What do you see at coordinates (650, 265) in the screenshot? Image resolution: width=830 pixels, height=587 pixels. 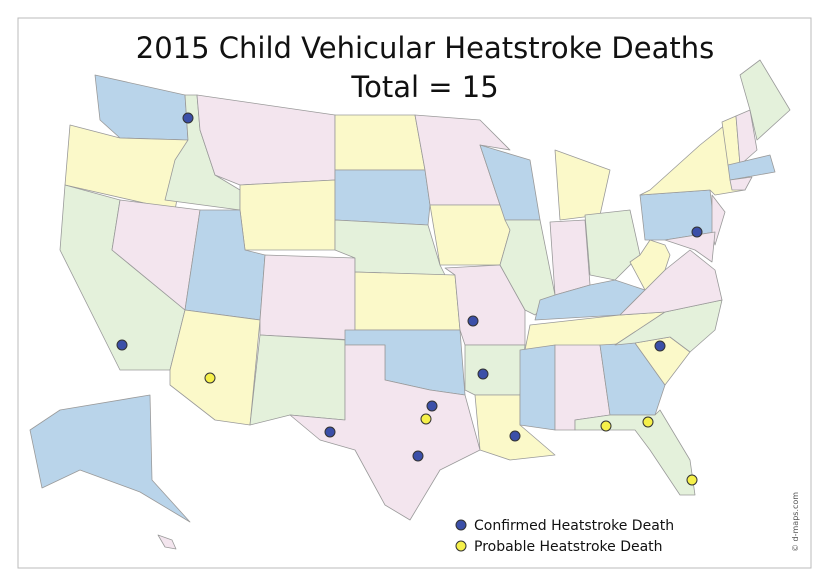 I see `west-virginia` at bounding box center [650, 265].